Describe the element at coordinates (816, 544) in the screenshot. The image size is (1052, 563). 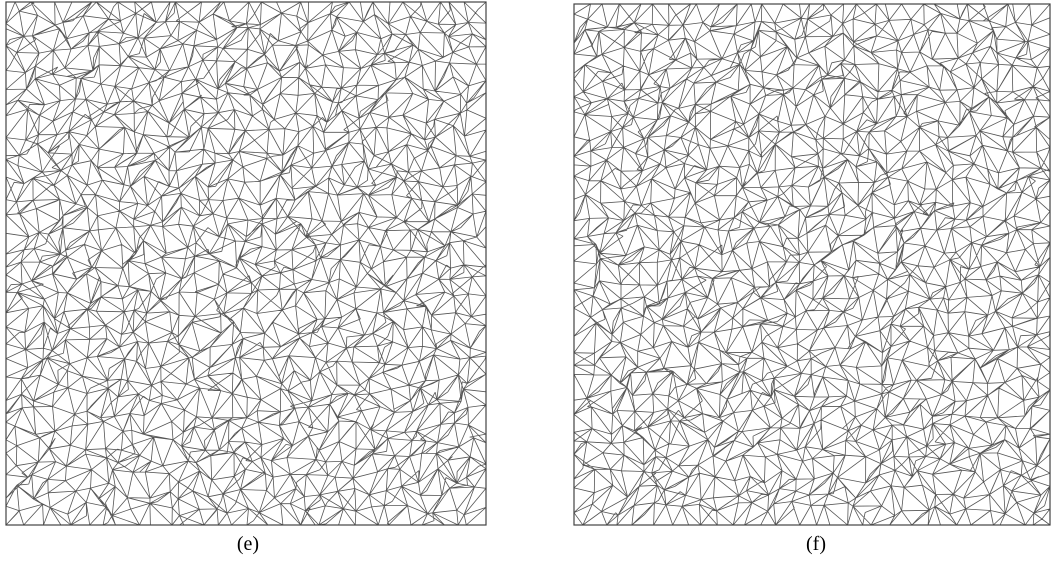
I see `panel-caption-f: (f)` at that location.